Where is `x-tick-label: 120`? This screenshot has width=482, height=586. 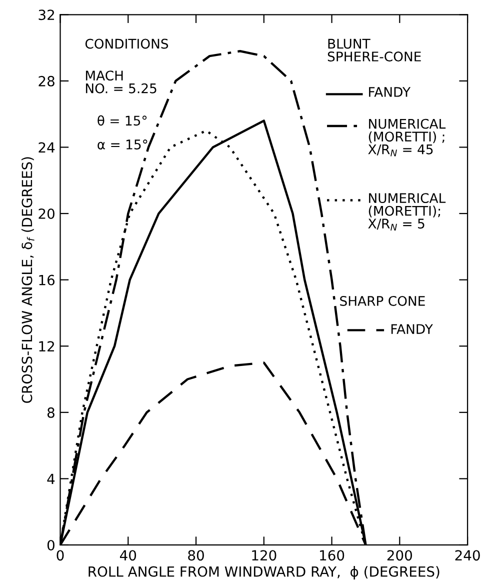 x-tick-label: 120 is located at coordinates (264, 555).